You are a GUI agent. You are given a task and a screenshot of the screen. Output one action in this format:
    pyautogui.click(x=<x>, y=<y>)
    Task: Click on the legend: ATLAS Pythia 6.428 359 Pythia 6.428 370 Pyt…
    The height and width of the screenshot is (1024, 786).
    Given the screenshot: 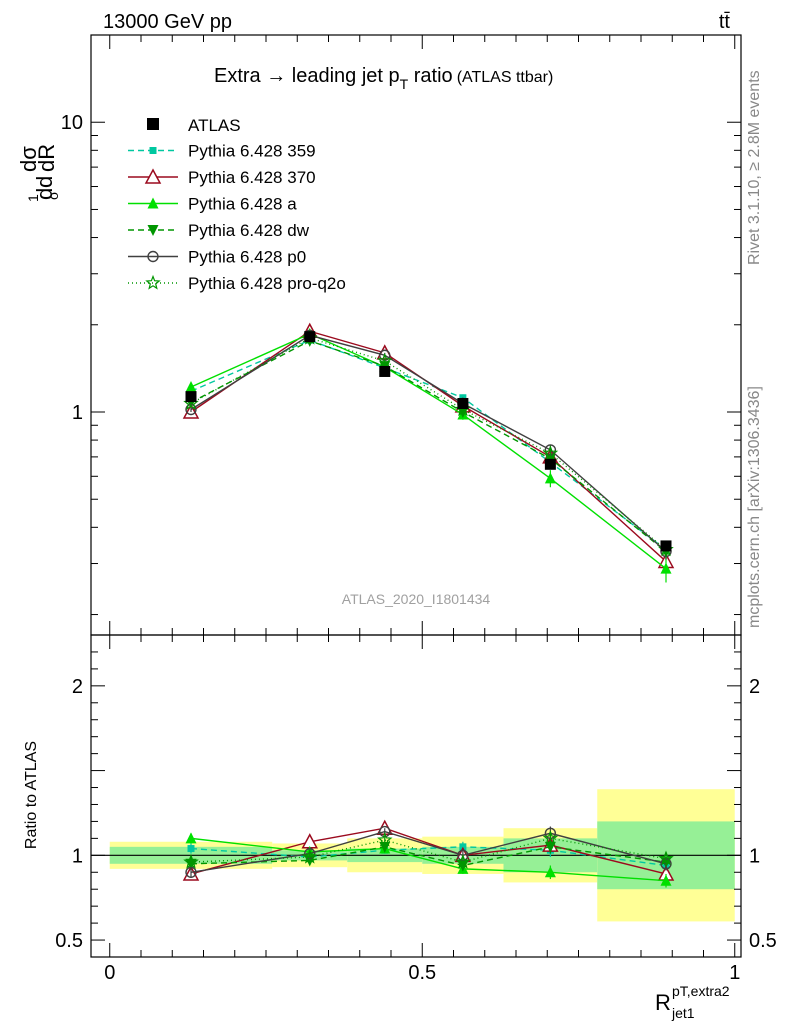 What is the action you would take?
    pyautogui.click(x=237, y=204)
    